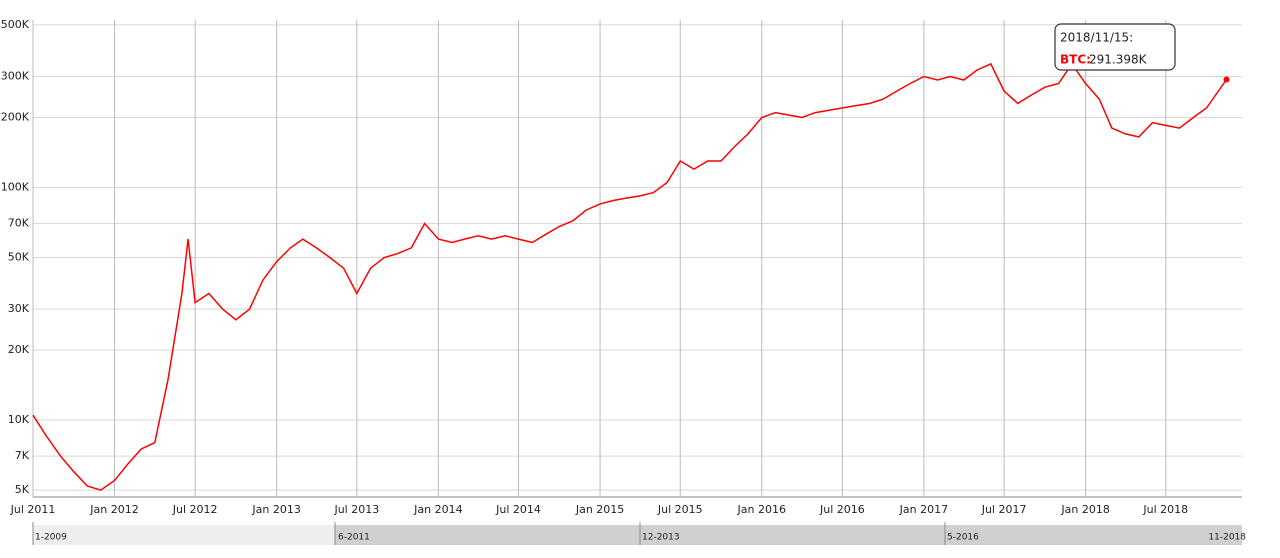  I want to click on navigator-label: 6-2011, so click(354, 538).